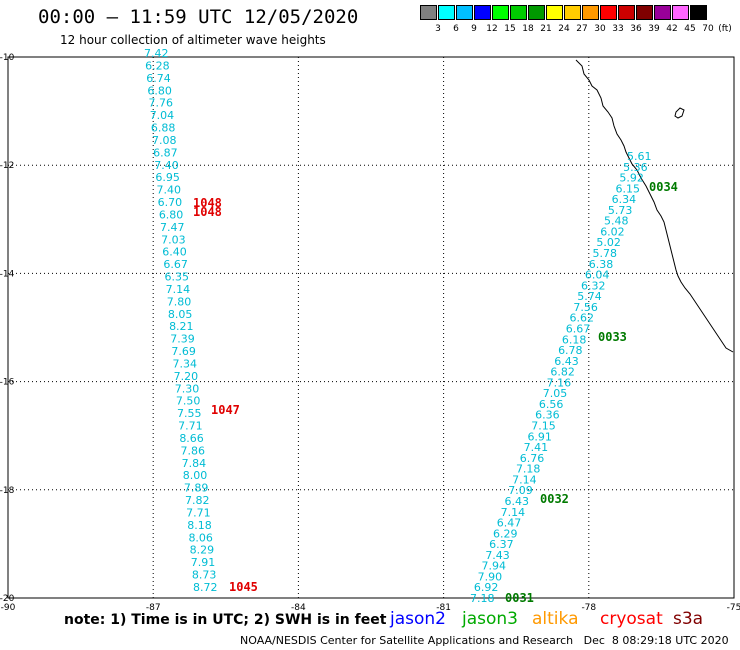 Image resolution: width=740 pixels, height=650 pixels. Describe the element at coordinates (202, 550) in the screenshot. I see `wave-height-label: 8.29` at that location.